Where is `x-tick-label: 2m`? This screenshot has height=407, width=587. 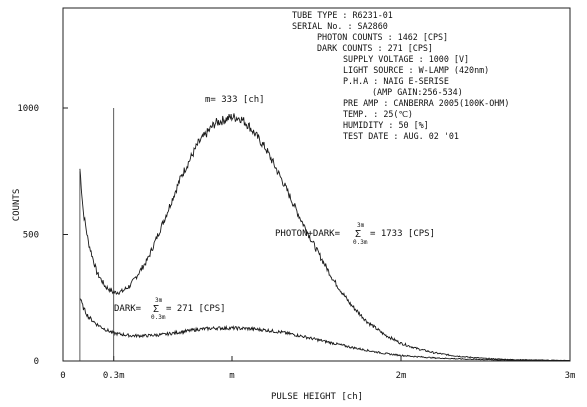
x-tick-label: 2m is located at coordinates (401, 376).